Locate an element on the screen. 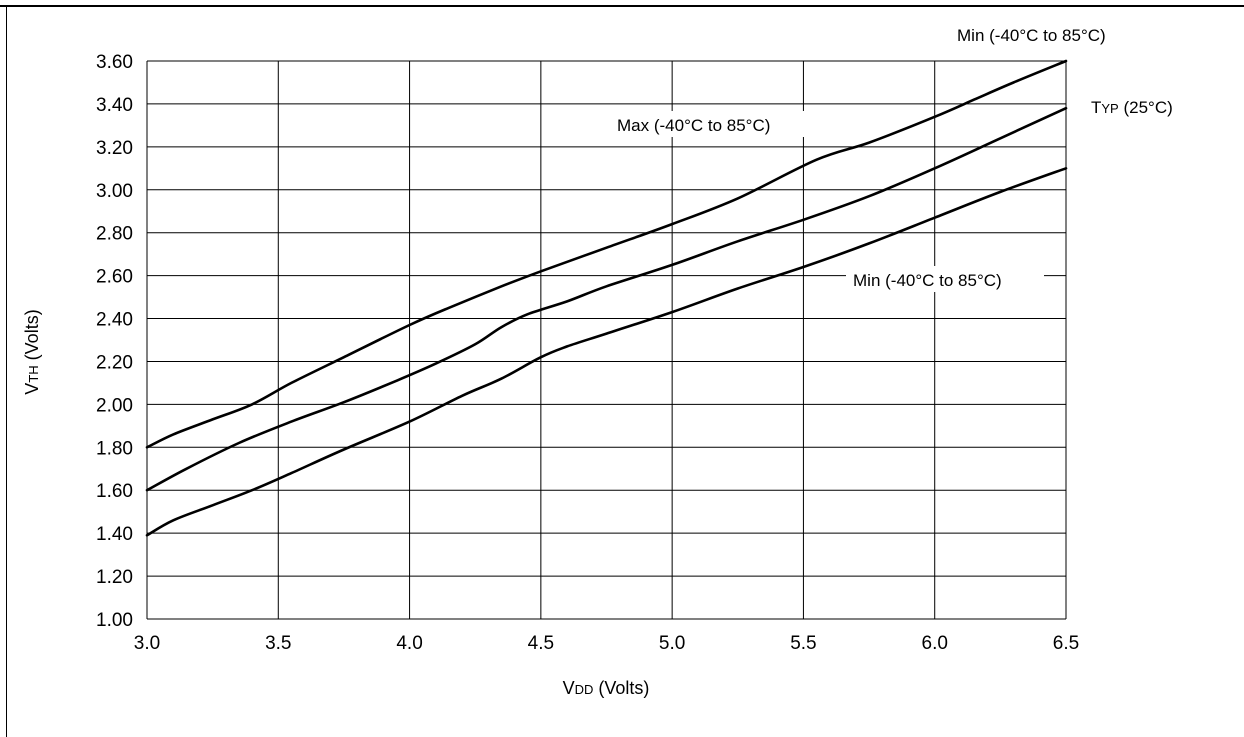 This screenshot has width=1244, height=737. y-tick-label: 1.60 is located at coordinates (114, 491).